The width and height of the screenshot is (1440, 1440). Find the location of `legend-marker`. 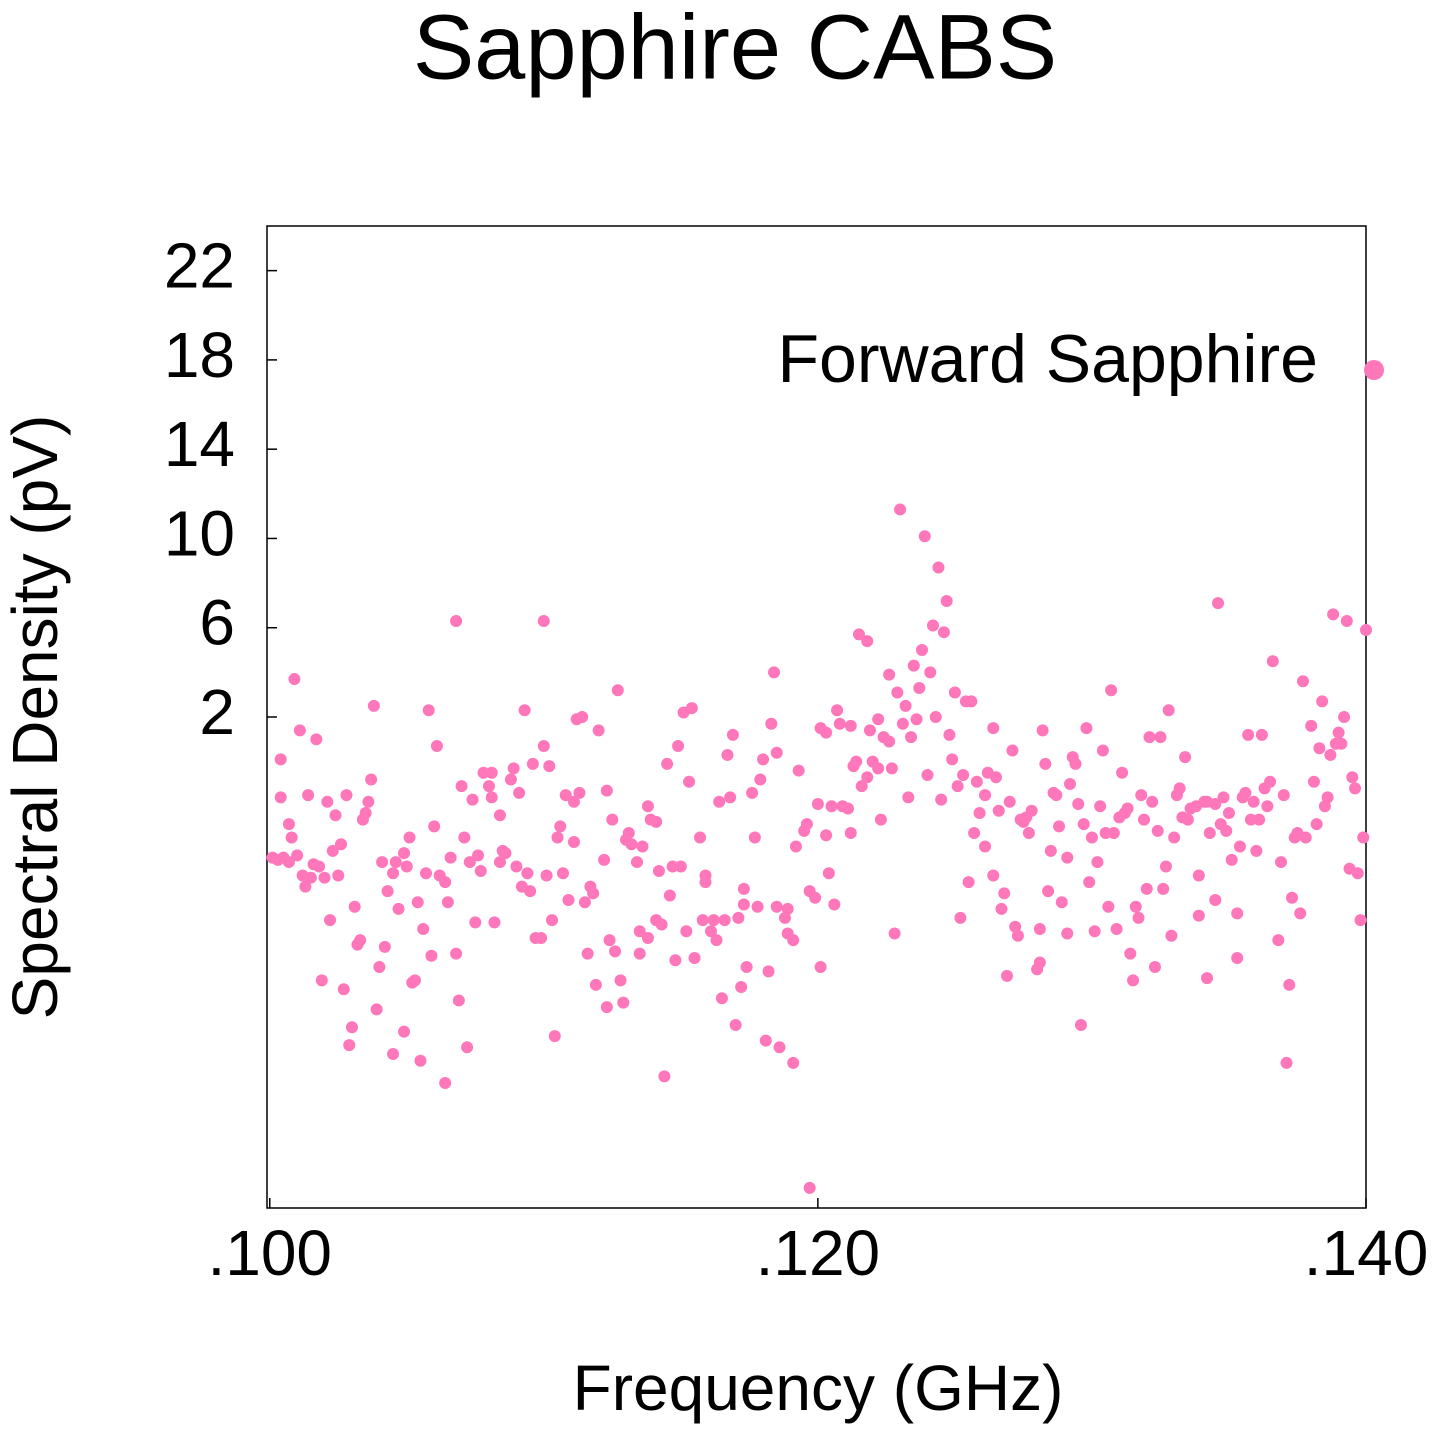

legend-marker is located at coordinates (1374, 370).